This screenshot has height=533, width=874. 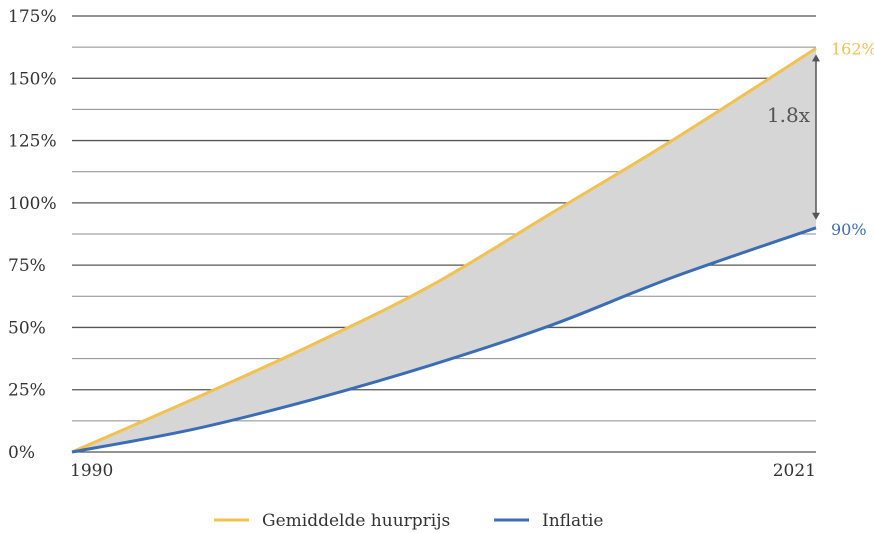 What do you see at coordinates (849, 229) in the screenshot?
I see `end-label-inflatie: 90%` at bounding box center [849, 229].